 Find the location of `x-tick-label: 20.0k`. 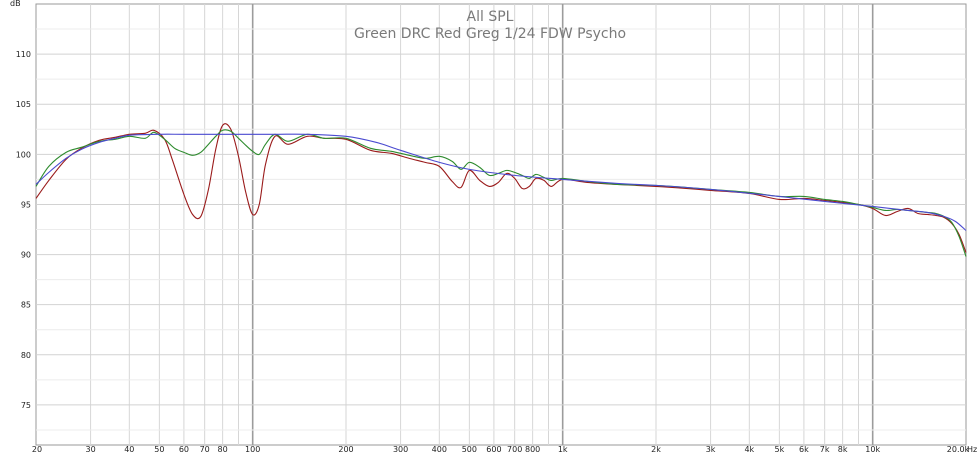

x-tick-label: 20.0k is located at coordinates (958, 449).